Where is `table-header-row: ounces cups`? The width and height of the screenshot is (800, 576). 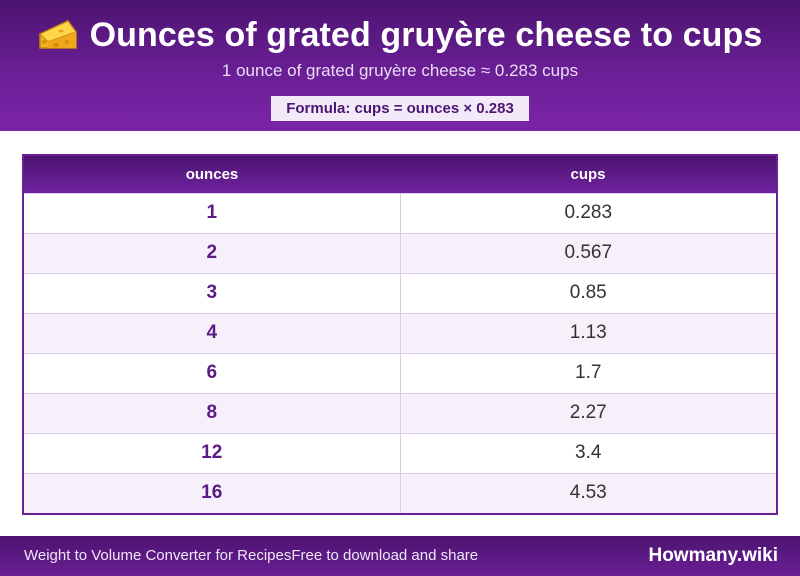 table-header-row: ounces cups is located at coordinates (400, 174).